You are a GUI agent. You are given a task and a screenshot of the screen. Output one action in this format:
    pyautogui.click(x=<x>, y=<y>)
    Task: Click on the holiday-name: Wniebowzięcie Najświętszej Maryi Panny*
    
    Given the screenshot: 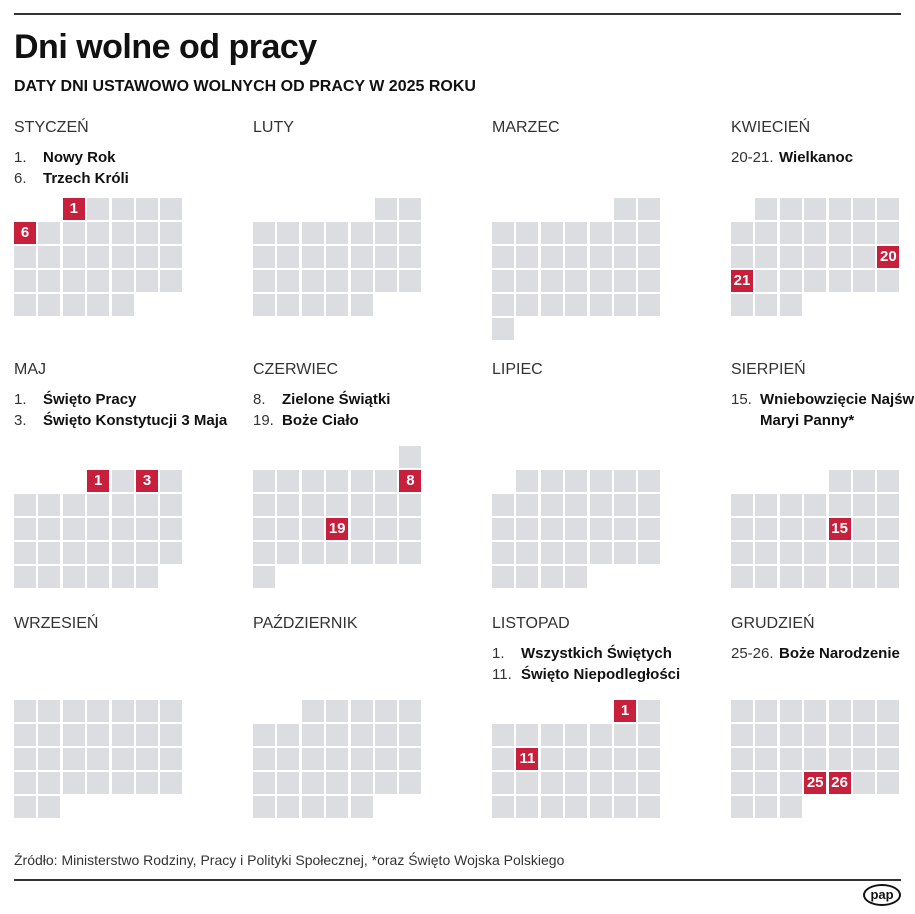 What is the action you would take?
    pyautogui.click(x=837, y=410)
    